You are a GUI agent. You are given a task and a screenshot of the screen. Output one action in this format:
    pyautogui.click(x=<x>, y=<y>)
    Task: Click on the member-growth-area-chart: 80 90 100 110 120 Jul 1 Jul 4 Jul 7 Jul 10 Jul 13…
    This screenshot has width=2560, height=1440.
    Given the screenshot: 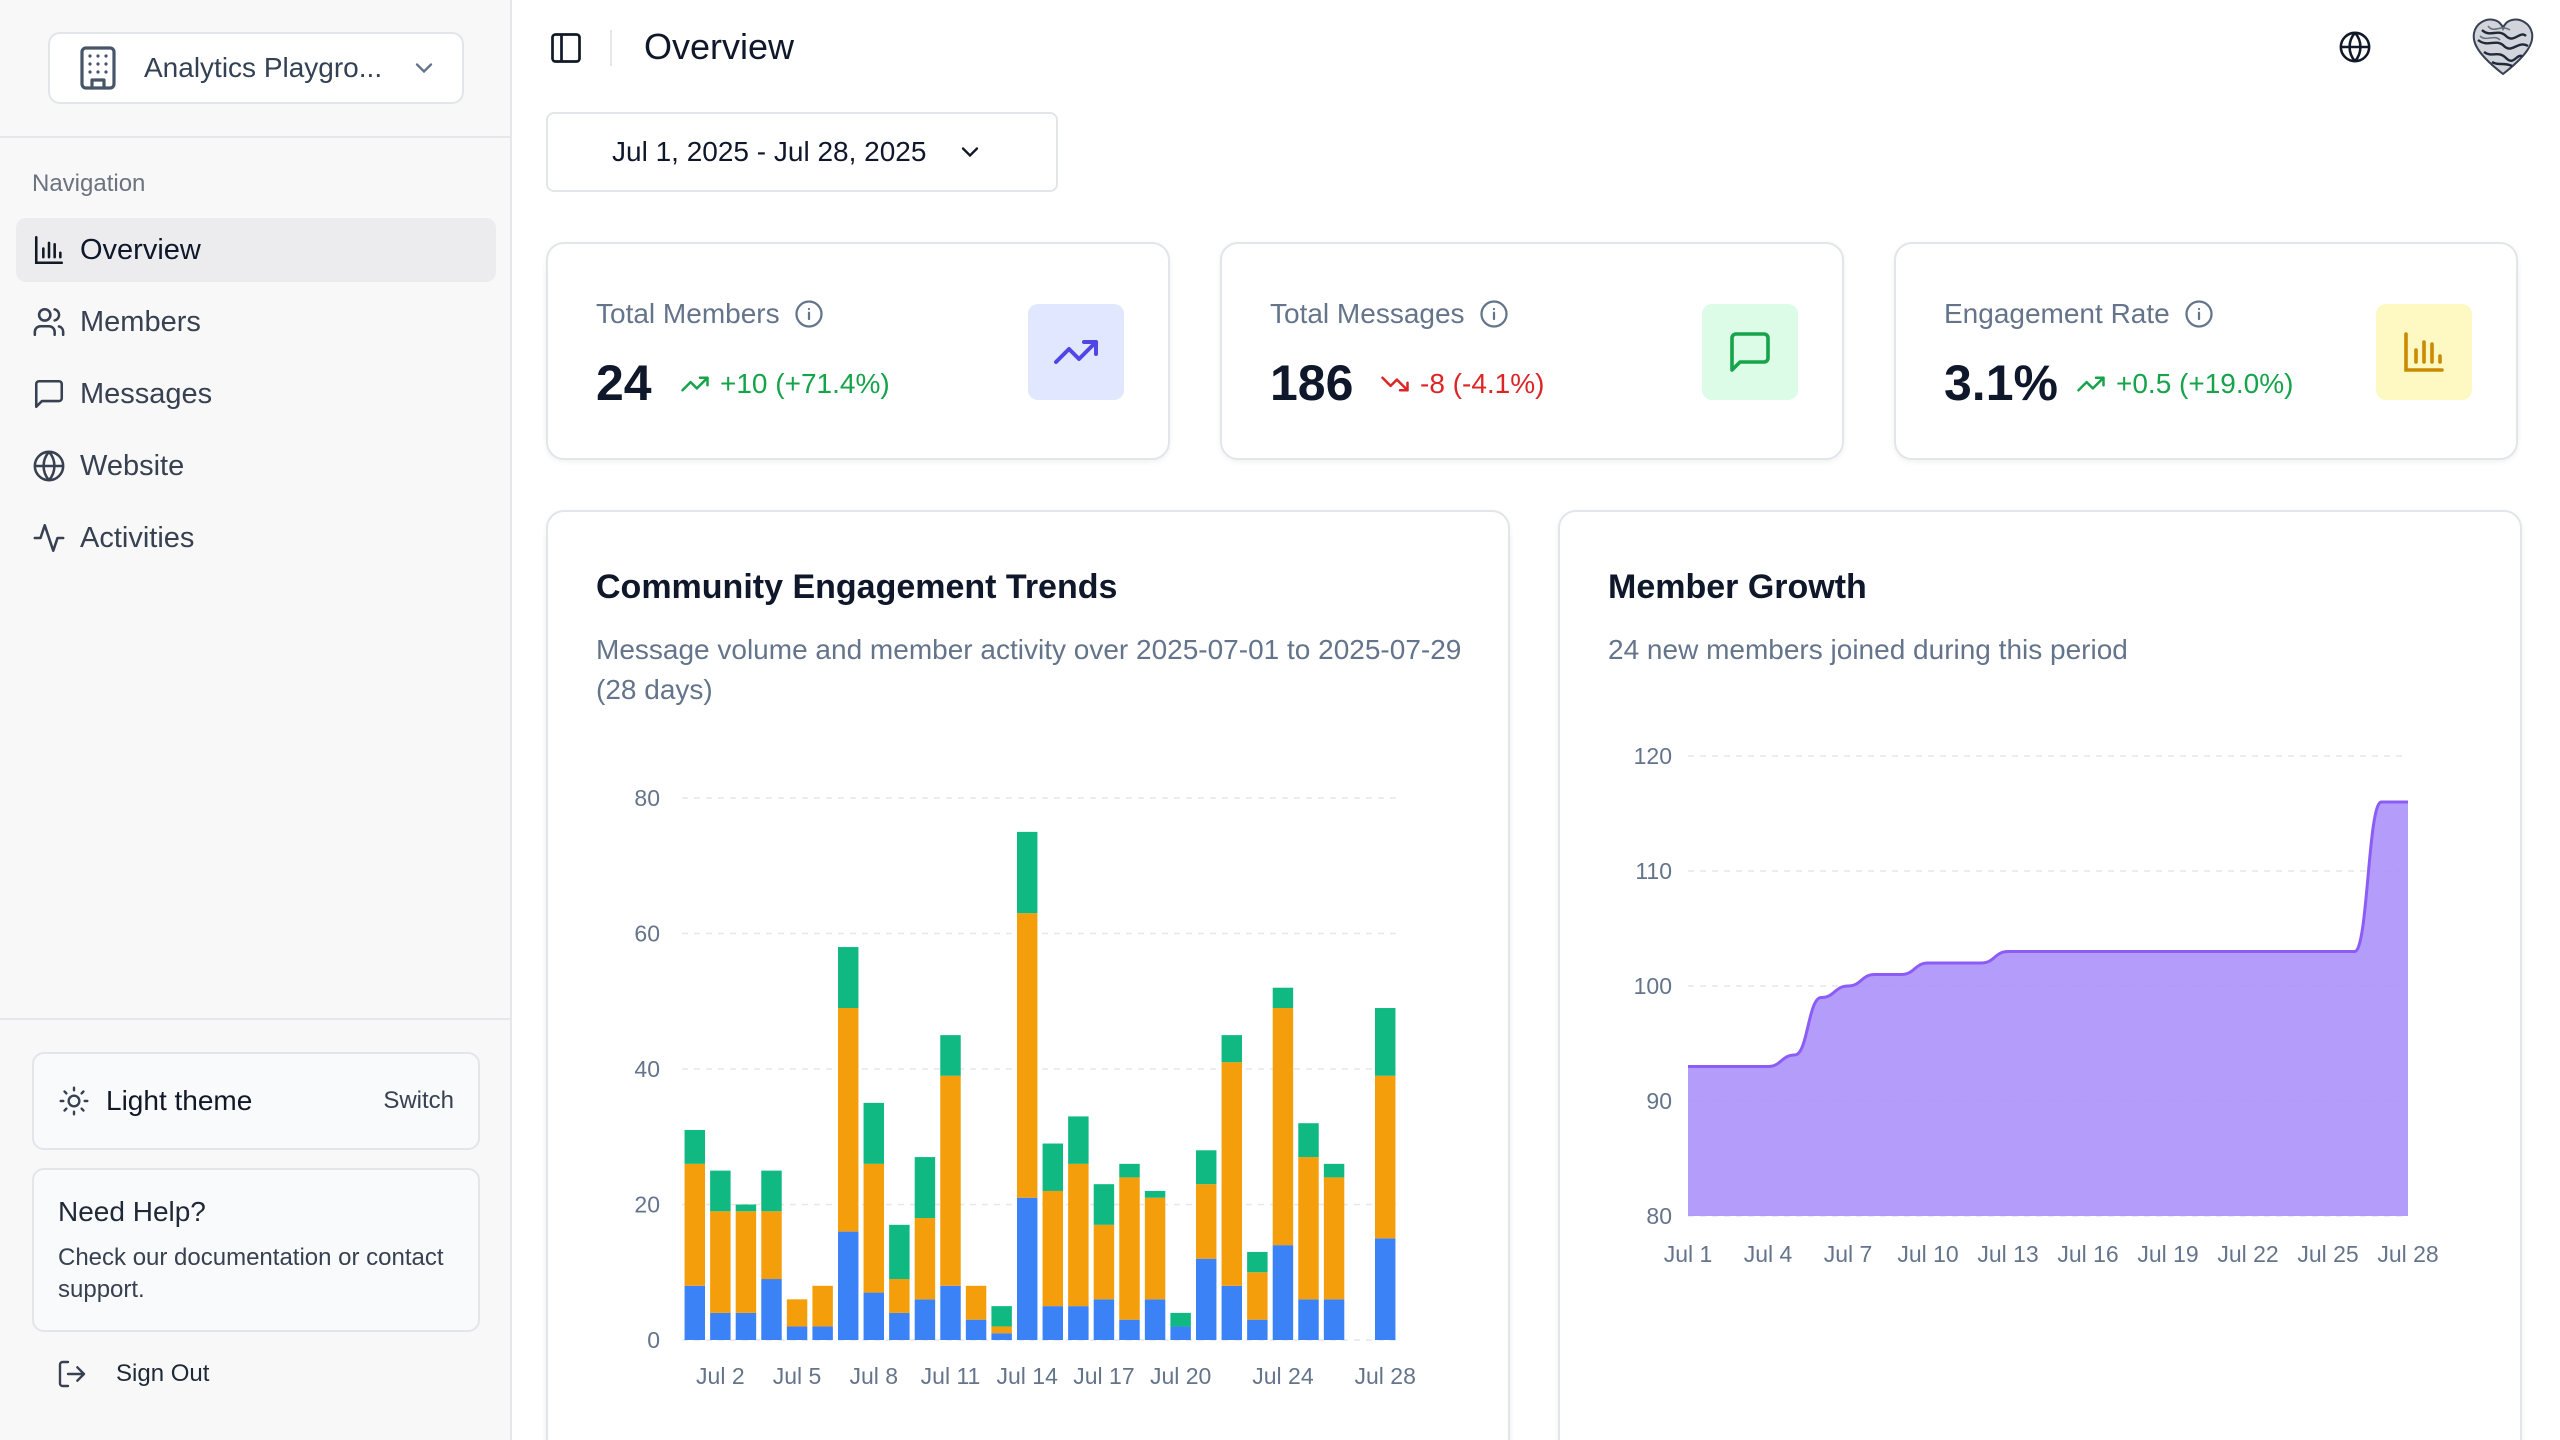 What is the action you would take?
    pyautogui.click(x=2036, y=1005)
    